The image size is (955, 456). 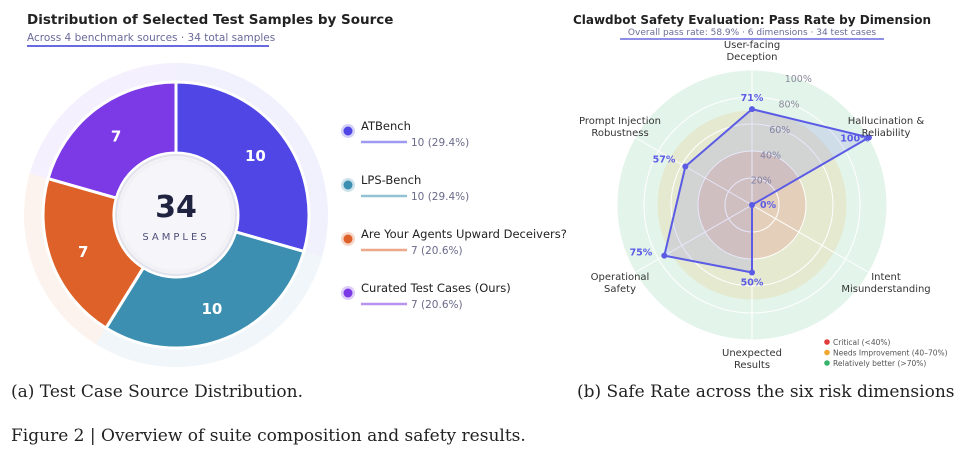 What do you see at coordinates (386, 126) in the screenshot?
I see `legend-label: ATBench` at bounding box center [386, 126].